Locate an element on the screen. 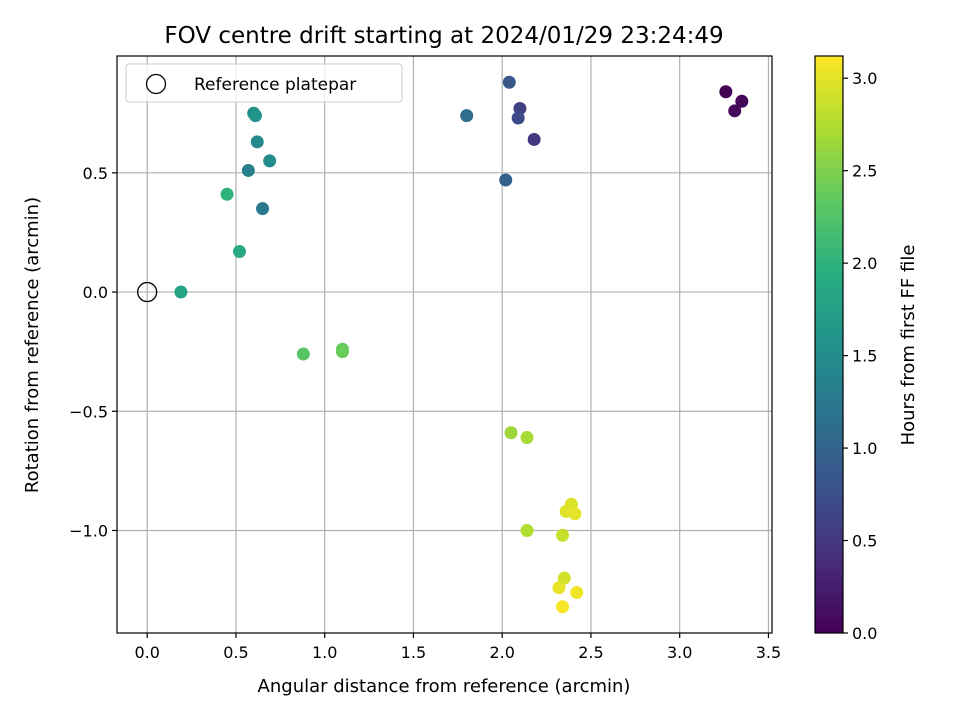 The image size is (960, 720). colorbar-tick-label: 1.0 is located at coordinates (864, 448).